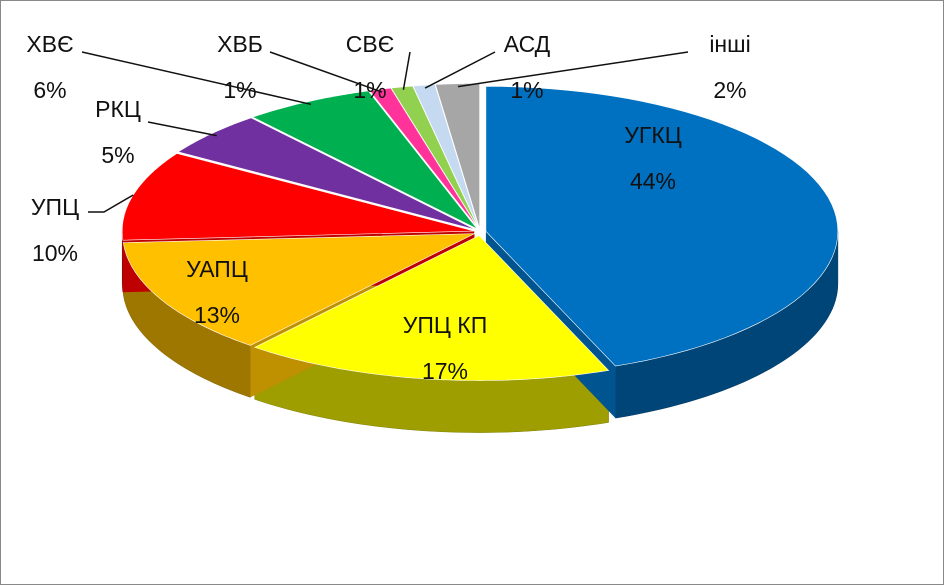 The width and height of the screenshot is (944, 585). I want to click on slice-value-label: 13%, so click(217, 315).